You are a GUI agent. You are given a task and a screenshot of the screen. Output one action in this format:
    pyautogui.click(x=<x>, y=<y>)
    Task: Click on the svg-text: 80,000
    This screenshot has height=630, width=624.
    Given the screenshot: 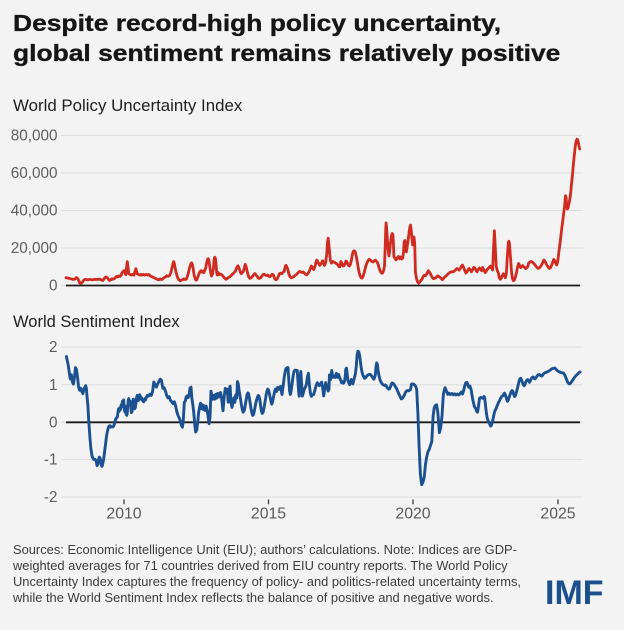 What is the action you would take?
    pyautogui.click(x=34, y=136)
    